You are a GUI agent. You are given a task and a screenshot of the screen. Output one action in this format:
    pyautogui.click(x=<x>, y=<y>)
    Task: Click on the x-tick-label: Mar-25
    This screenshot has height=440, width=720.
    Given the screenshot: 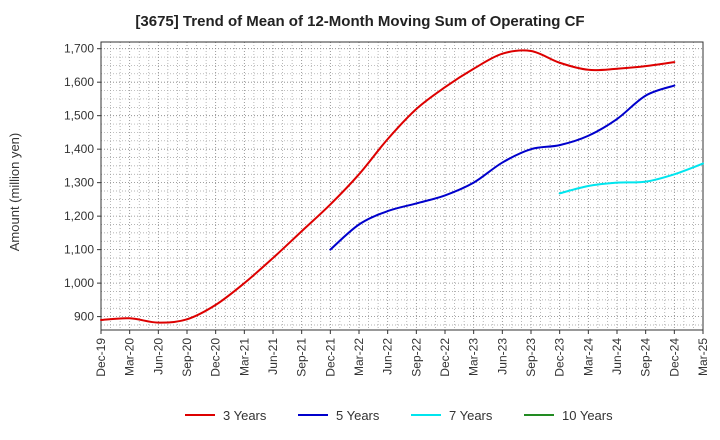 What is the action you would take?
    pyautogui.click(x=703, y=357)
    